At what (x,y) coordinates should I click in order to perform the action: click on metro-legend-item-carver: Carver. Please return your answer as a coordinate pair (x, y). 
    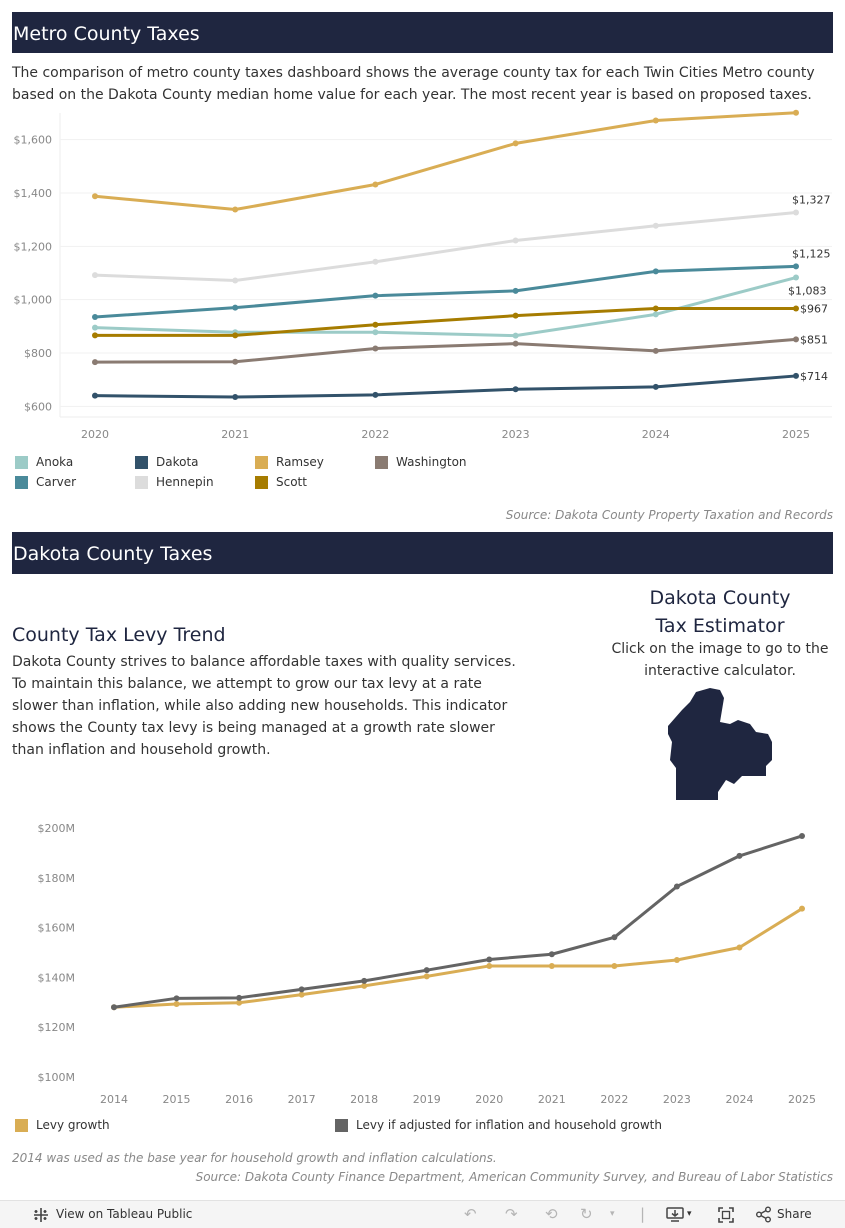
    Looking at the image, I should click on (45, 482).